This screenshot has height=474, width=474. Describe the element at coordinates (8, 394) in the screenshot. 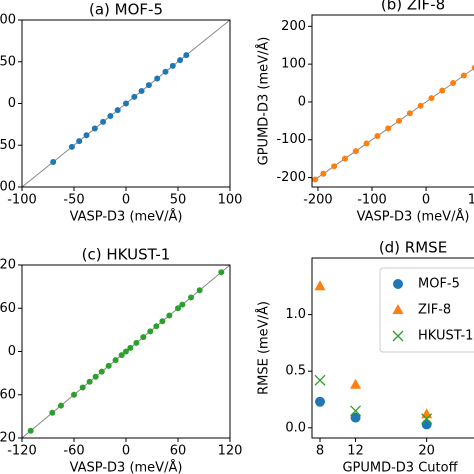

I see `y-tick-label: -60` at that location.